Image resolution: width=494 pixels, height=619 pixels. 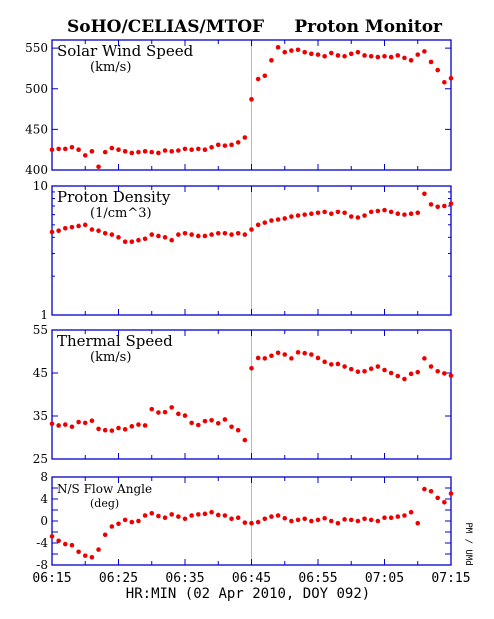 I want to click on panel-title: Proton Density, so click(x=114, y=197).